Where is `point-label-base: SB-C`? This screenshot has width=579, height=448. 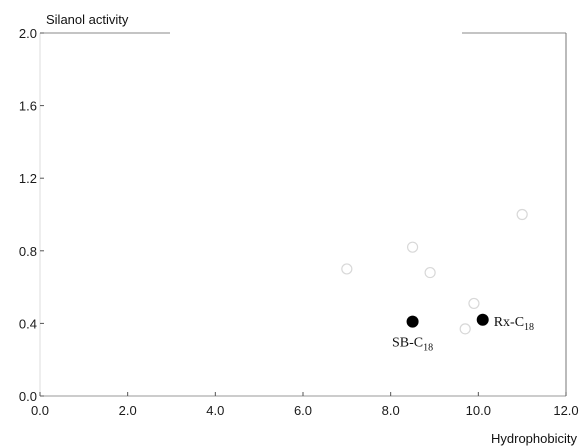 point-label-base: SB-C is located at coordinates (407, 343).